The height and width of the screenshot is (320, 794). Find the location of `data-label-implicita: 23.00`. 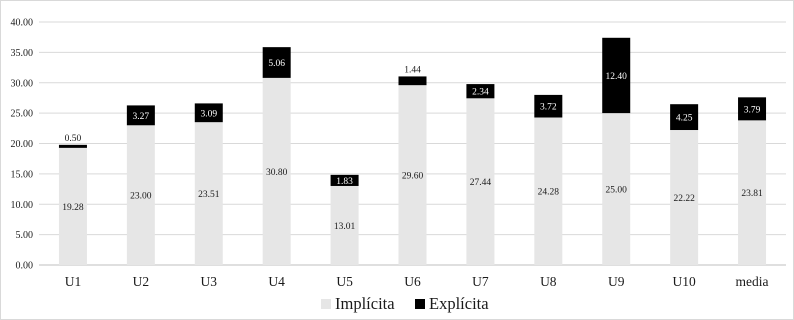

data-label-implicita: 23.00 is located at coordinates (141, 197).